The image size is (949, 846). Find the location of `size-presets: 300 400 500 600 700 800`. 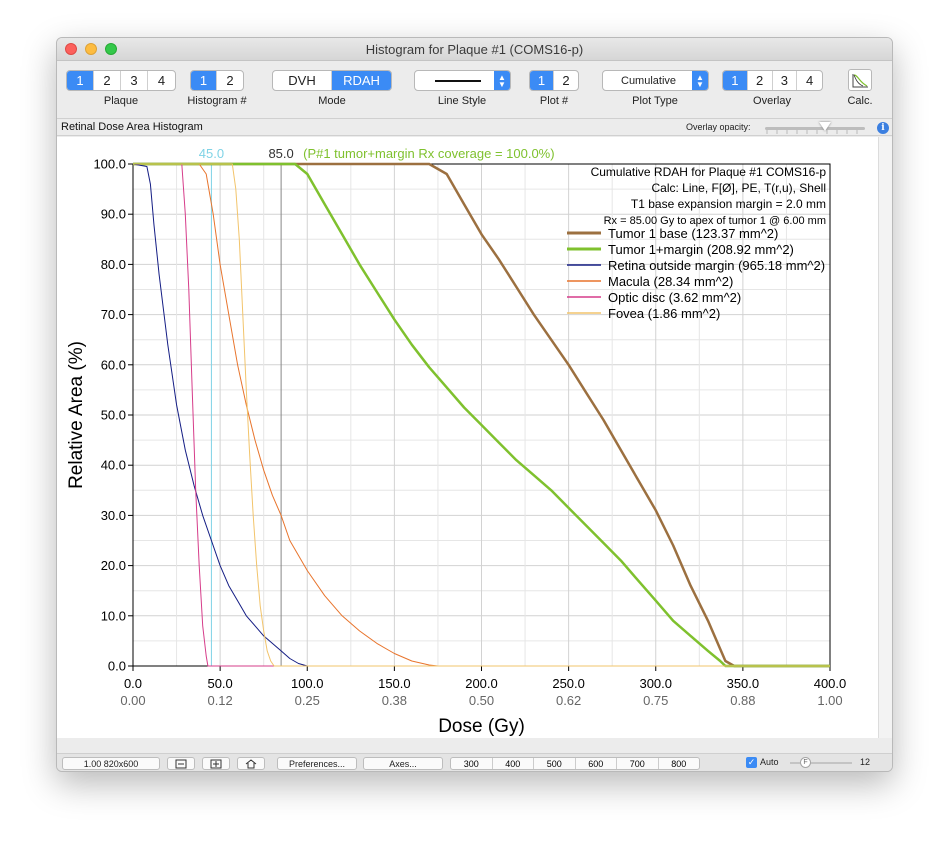

size-presets: 300 400 500 600 700 800 is located at coordinates (575, 763).